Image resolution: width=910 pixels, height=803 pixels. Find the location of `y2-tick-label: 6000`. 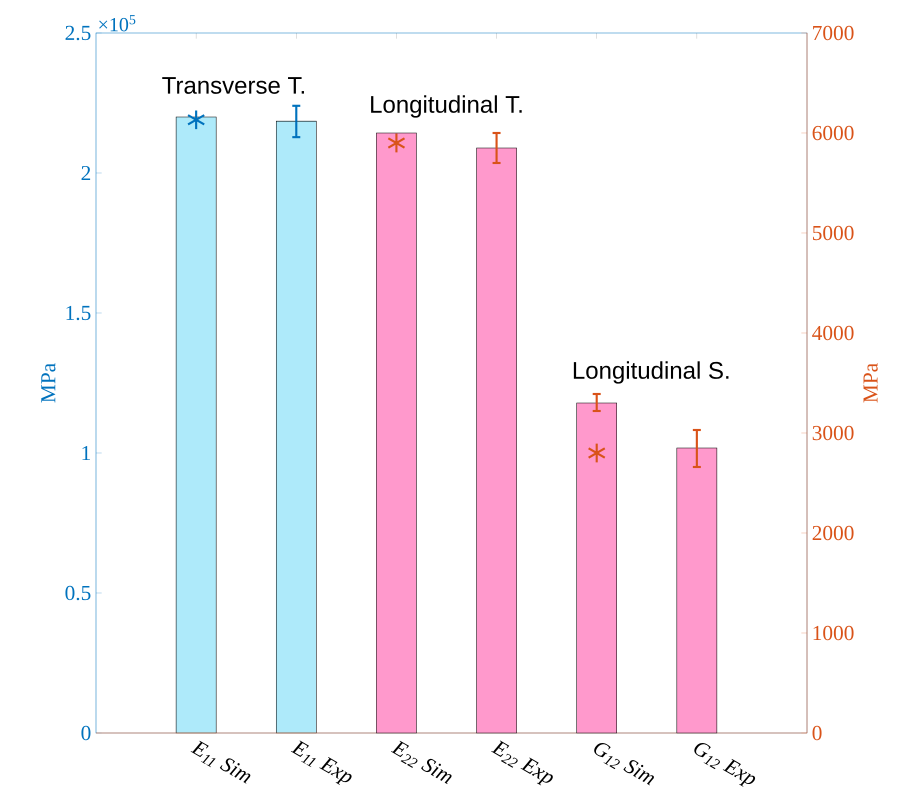

y2-tick-label: 6000 is located at coordinates (833, 133).